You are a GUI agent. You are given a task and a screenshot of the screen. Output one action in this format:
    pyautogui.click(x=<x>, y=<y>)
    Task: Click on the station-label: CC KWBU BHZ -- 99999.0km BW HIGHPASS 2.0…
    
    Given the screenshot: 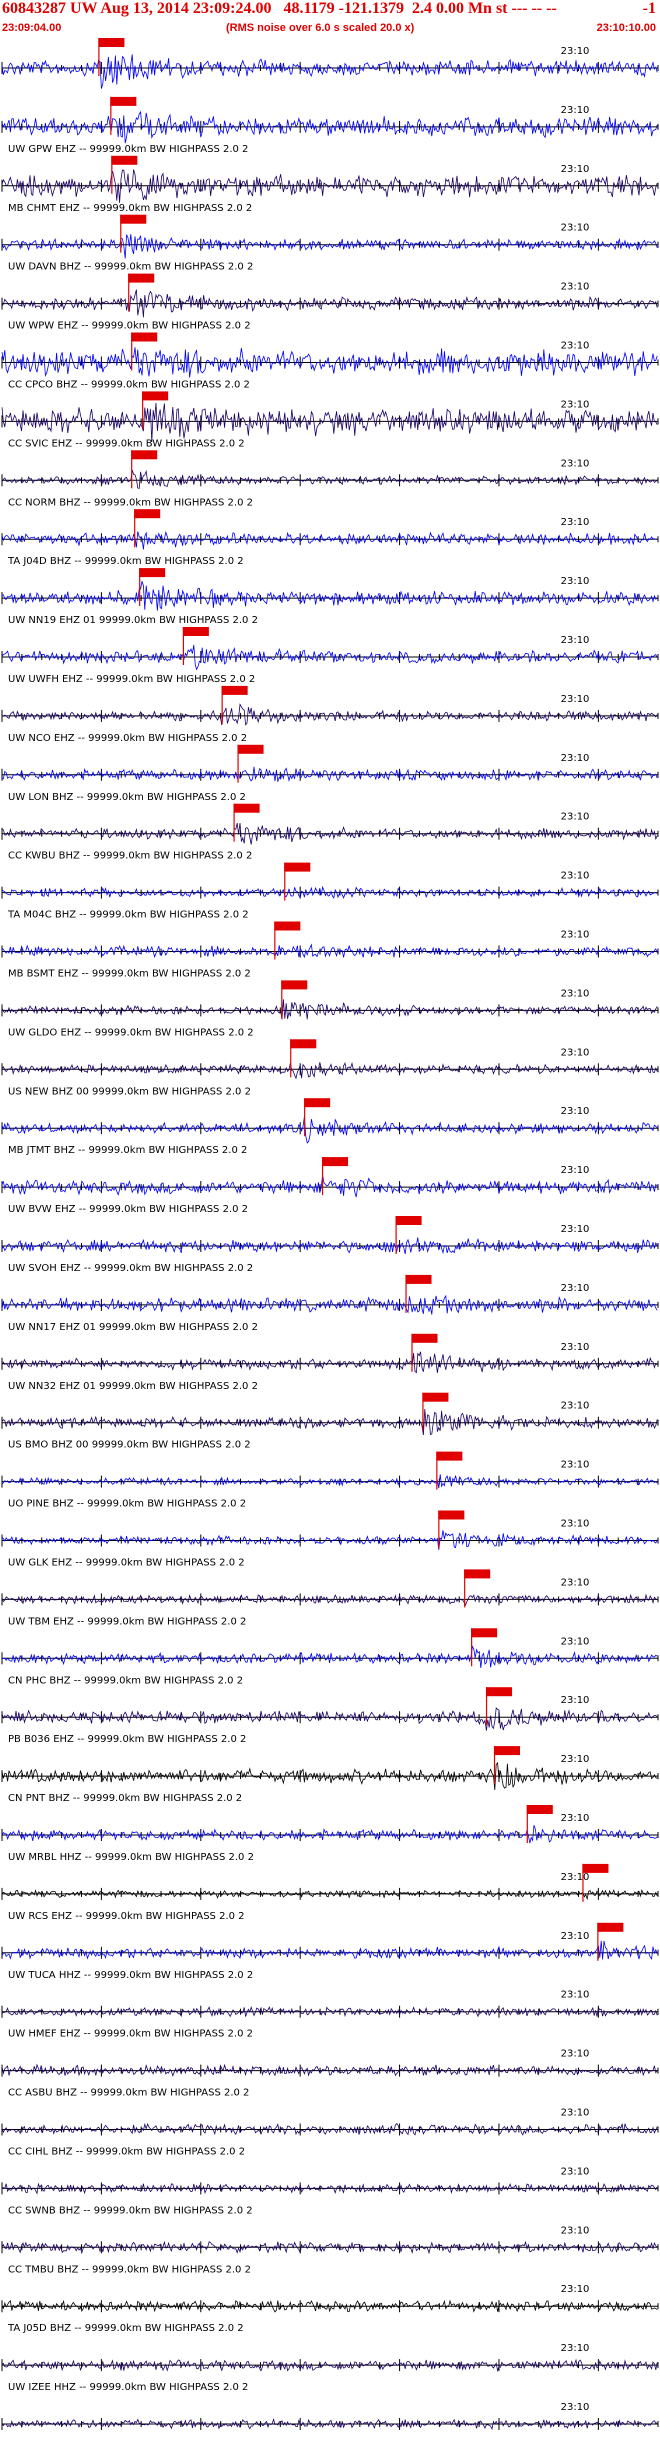 What is the action you would take?
    pyautogui.click(x=130, y=856)
    